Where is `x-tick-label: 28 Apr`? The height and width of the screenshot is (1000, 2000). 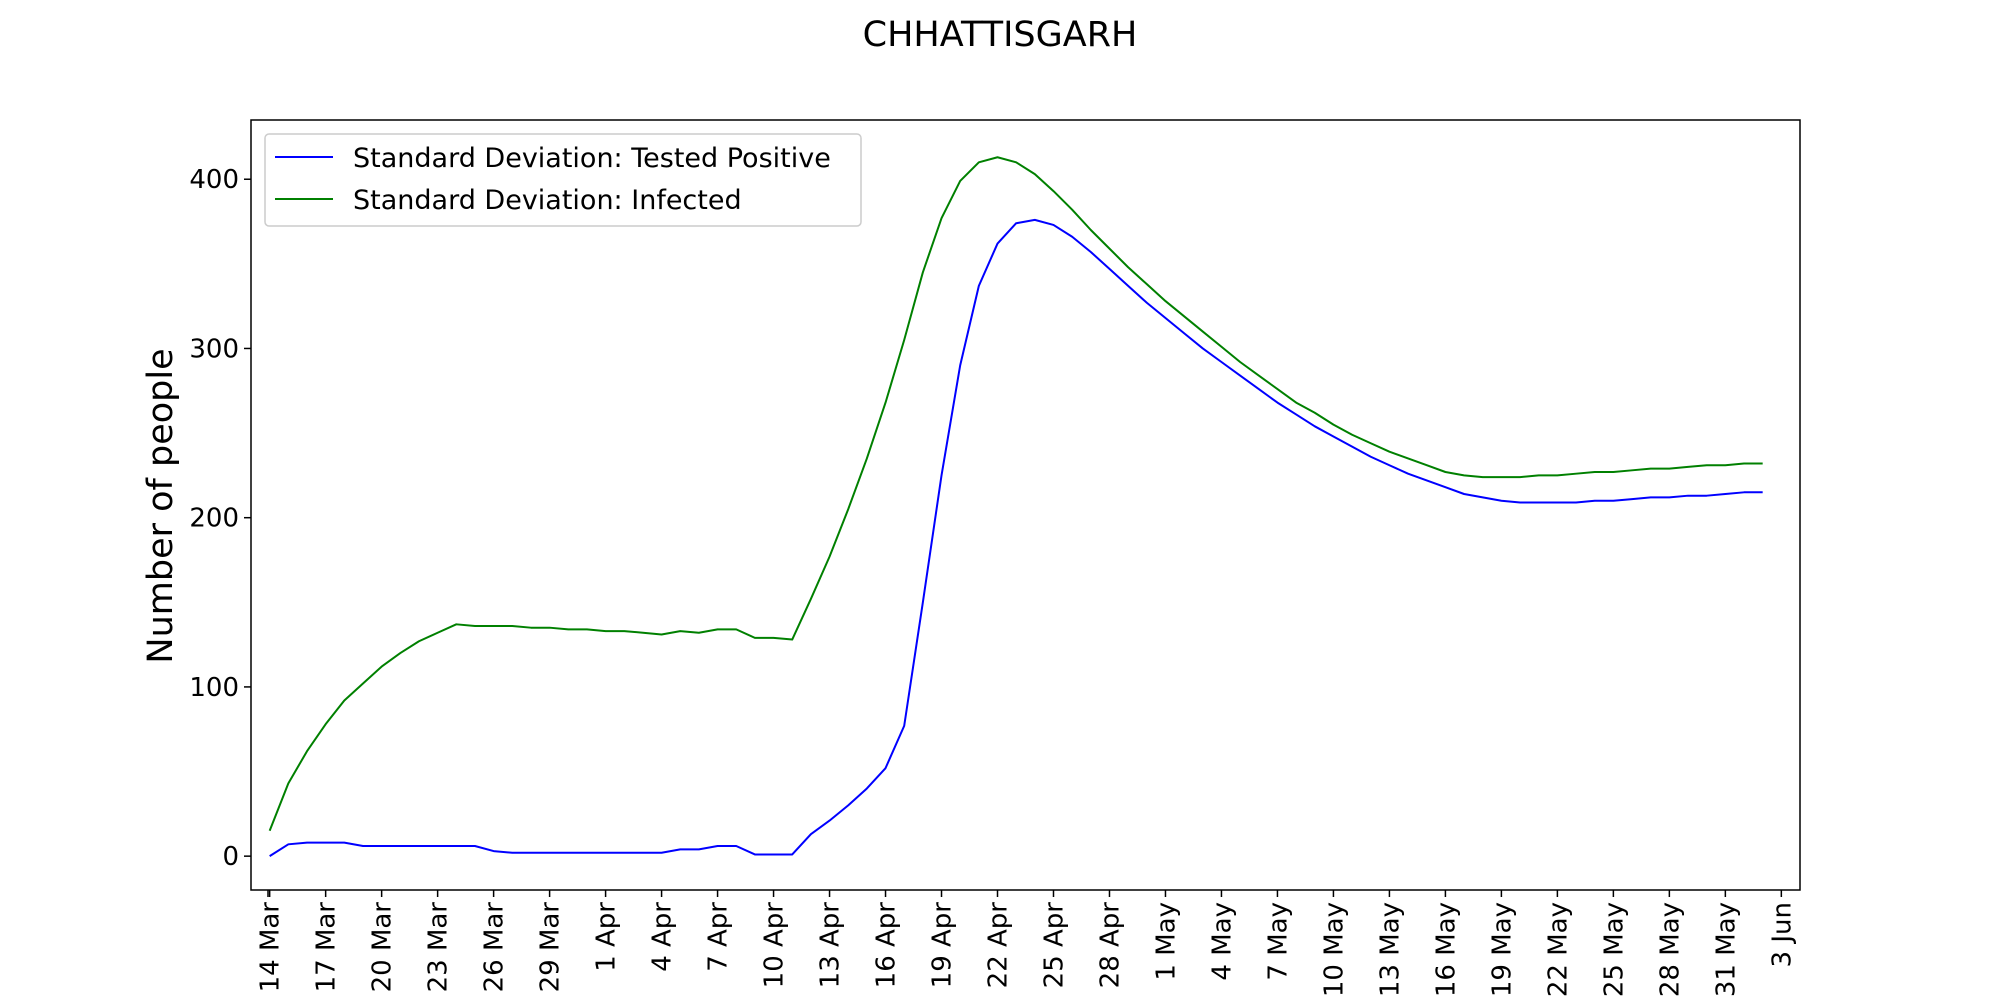
x-tick-label: 28 Apr is located at coordinates (1110, 945).